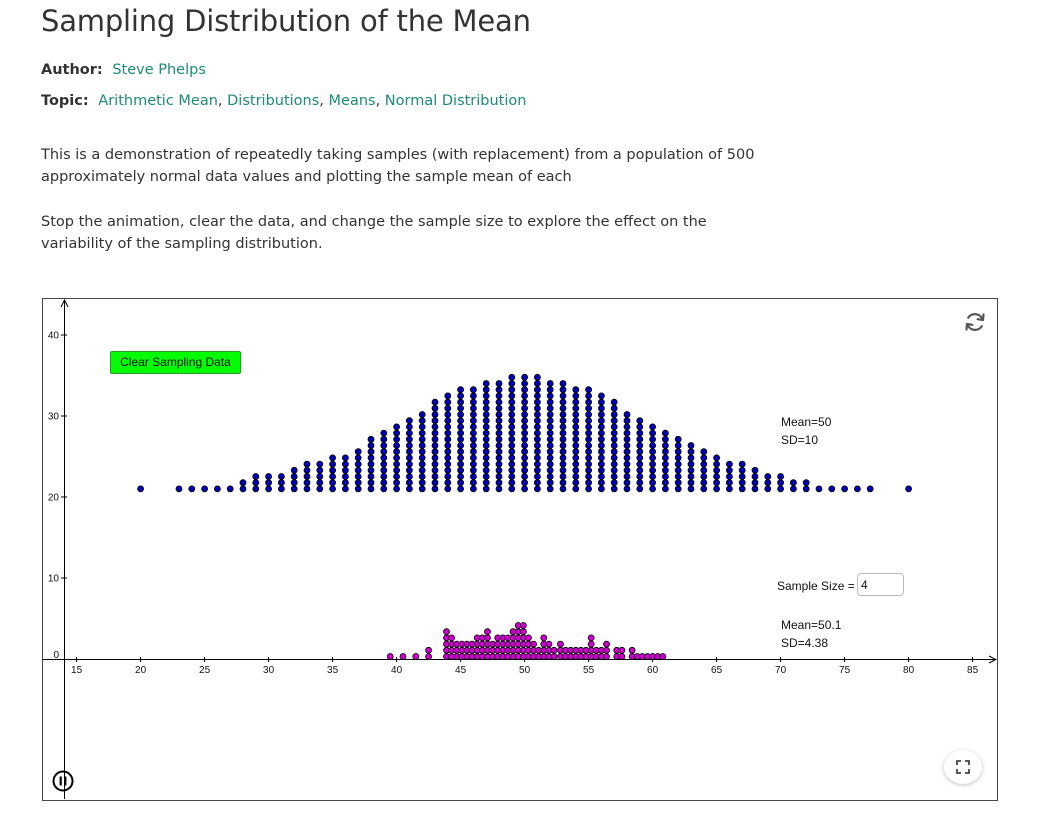 The height and width of the screenshot is (824, 1051). What do you see at coordinates (286, 21) in the screenshot?
I see `page-title: Sampling Distribution of the Mean` at bounding box center [286, 21].